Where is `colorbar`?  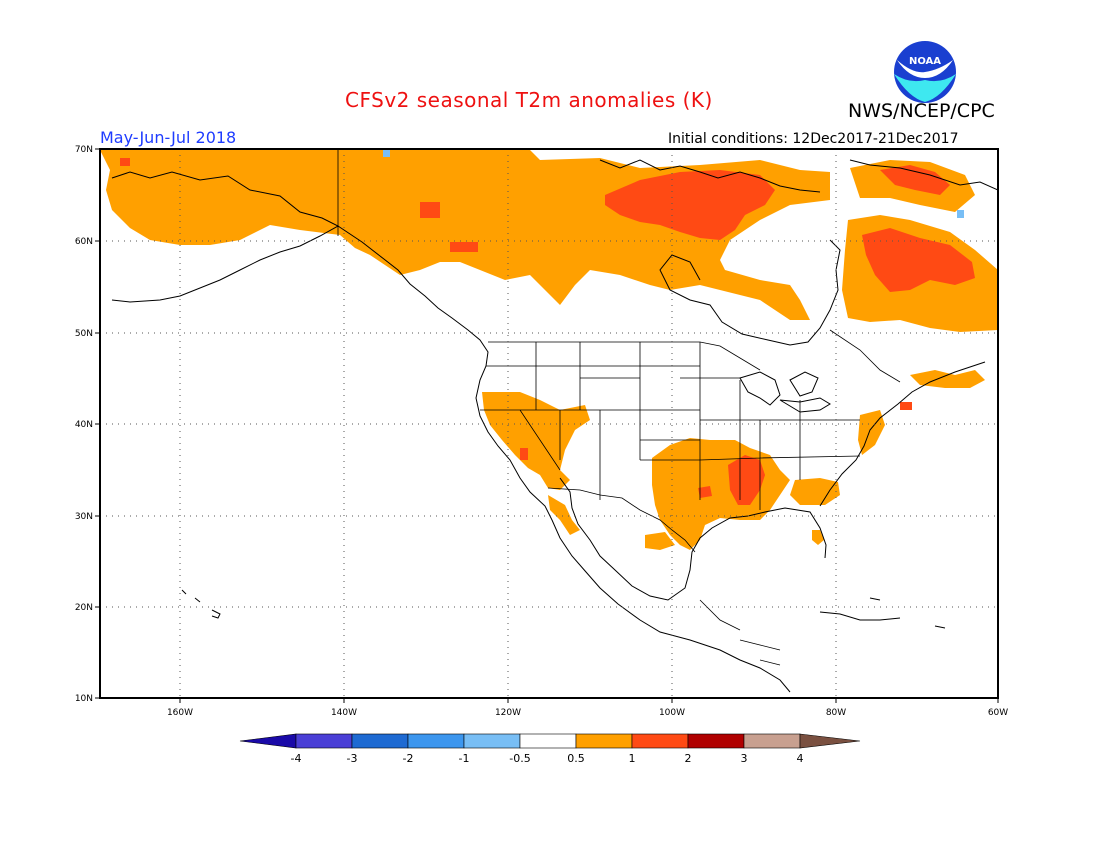 colorbar is located at coordinates (550, 741).